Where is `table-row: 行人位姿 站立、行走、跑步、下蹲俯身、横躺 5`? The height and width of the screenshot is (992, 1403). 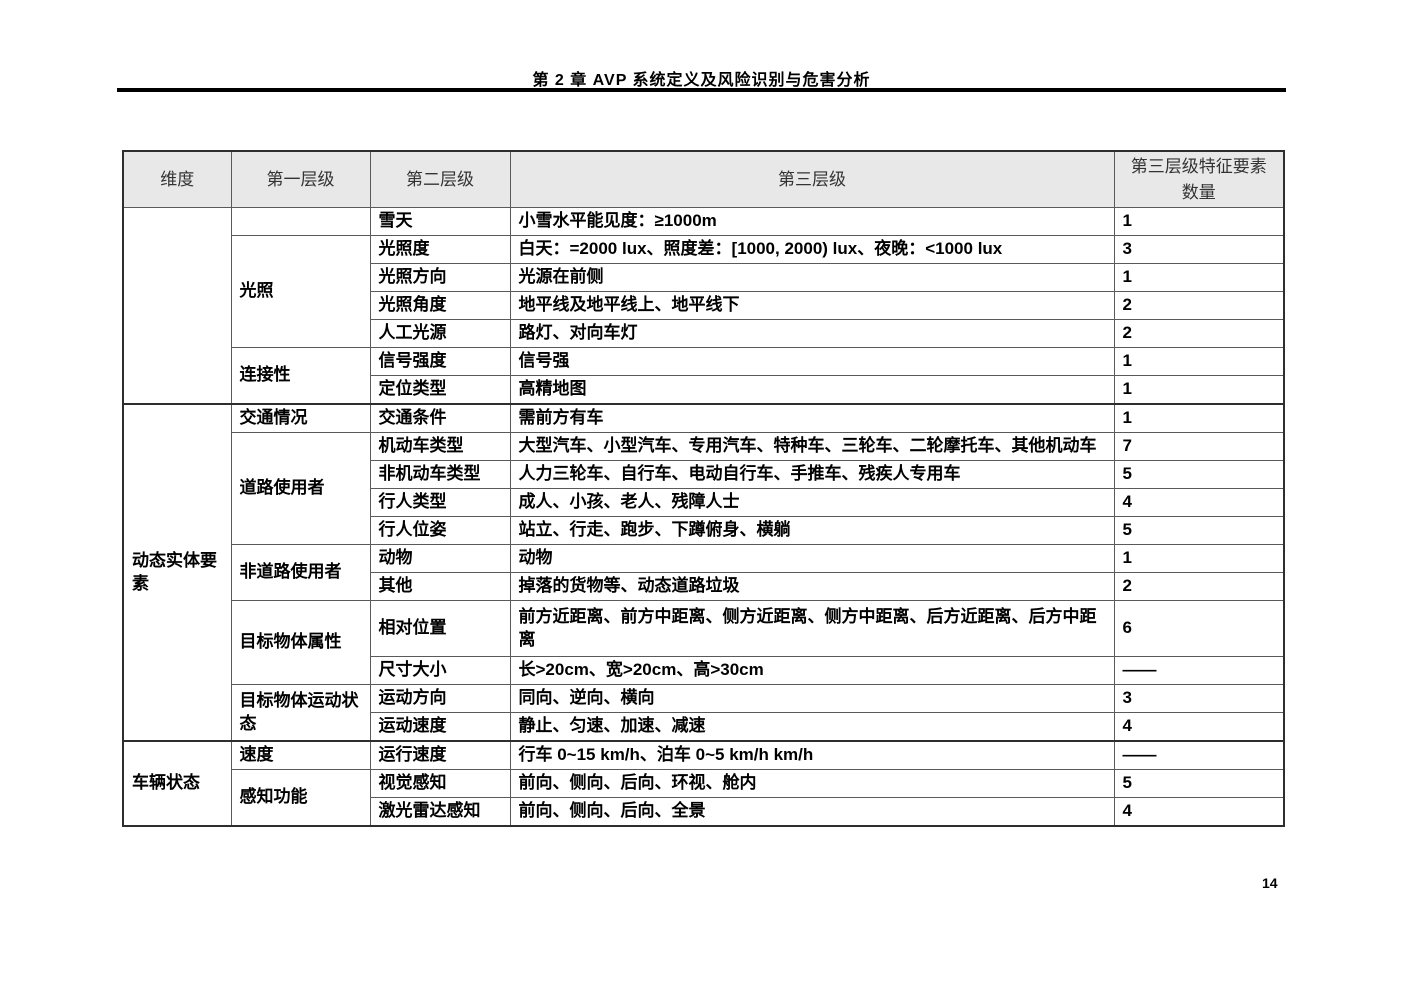
table-row: 行人位姿 站立、行走、跑步、下蹲俯身、横躺 5 is located at coordinates (704, 530).